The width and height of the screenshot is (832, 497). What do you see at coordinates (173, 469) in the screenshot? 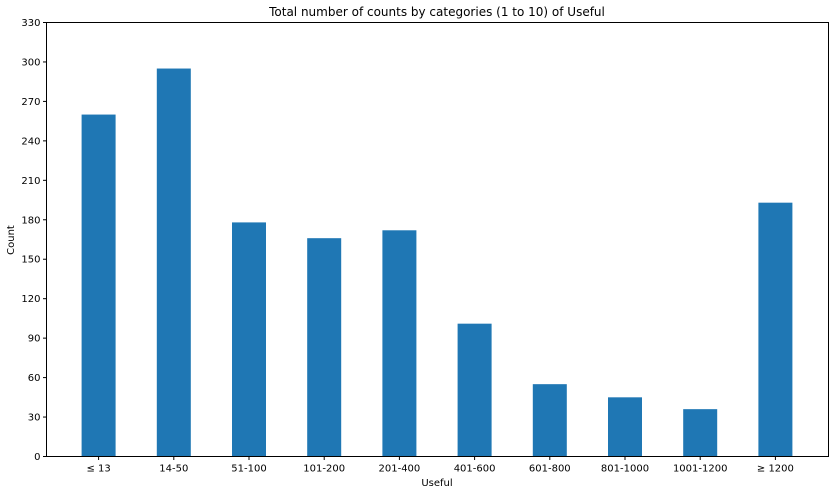
I see `x-tick-label: 14-50` at bounding box center [173, 469].